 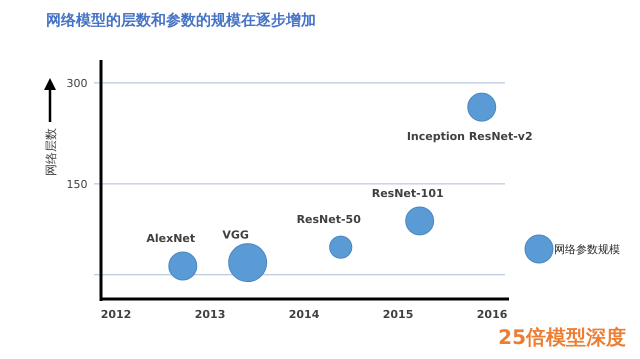 What do you see at coordinates (398, 314) in the screenshot?
I see `x-tick-label: 2015` at bounding box center [398, 314].